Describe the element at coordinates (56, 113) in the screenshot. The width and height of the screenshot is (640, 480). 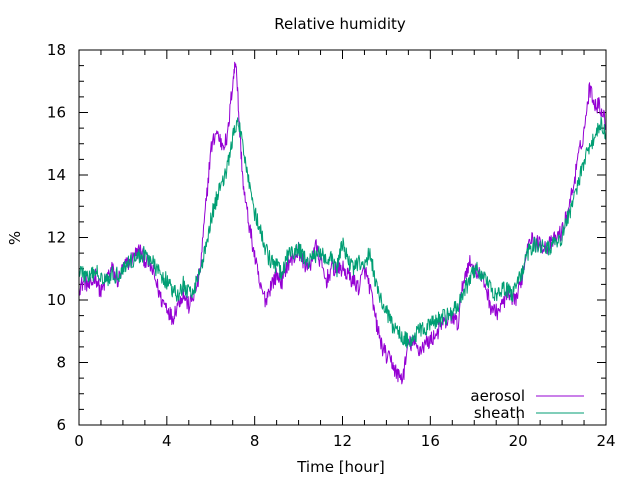
I see `y-tick-label: 16` at that location.